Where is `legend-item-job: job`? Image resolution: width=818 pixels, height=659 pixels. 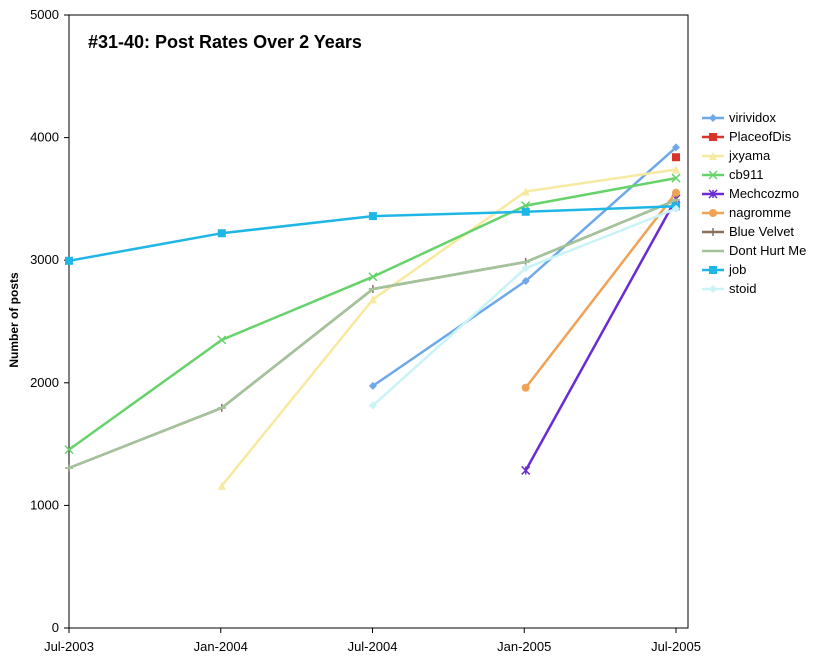
legend-item-job: job is located at coordinates (724, 269).